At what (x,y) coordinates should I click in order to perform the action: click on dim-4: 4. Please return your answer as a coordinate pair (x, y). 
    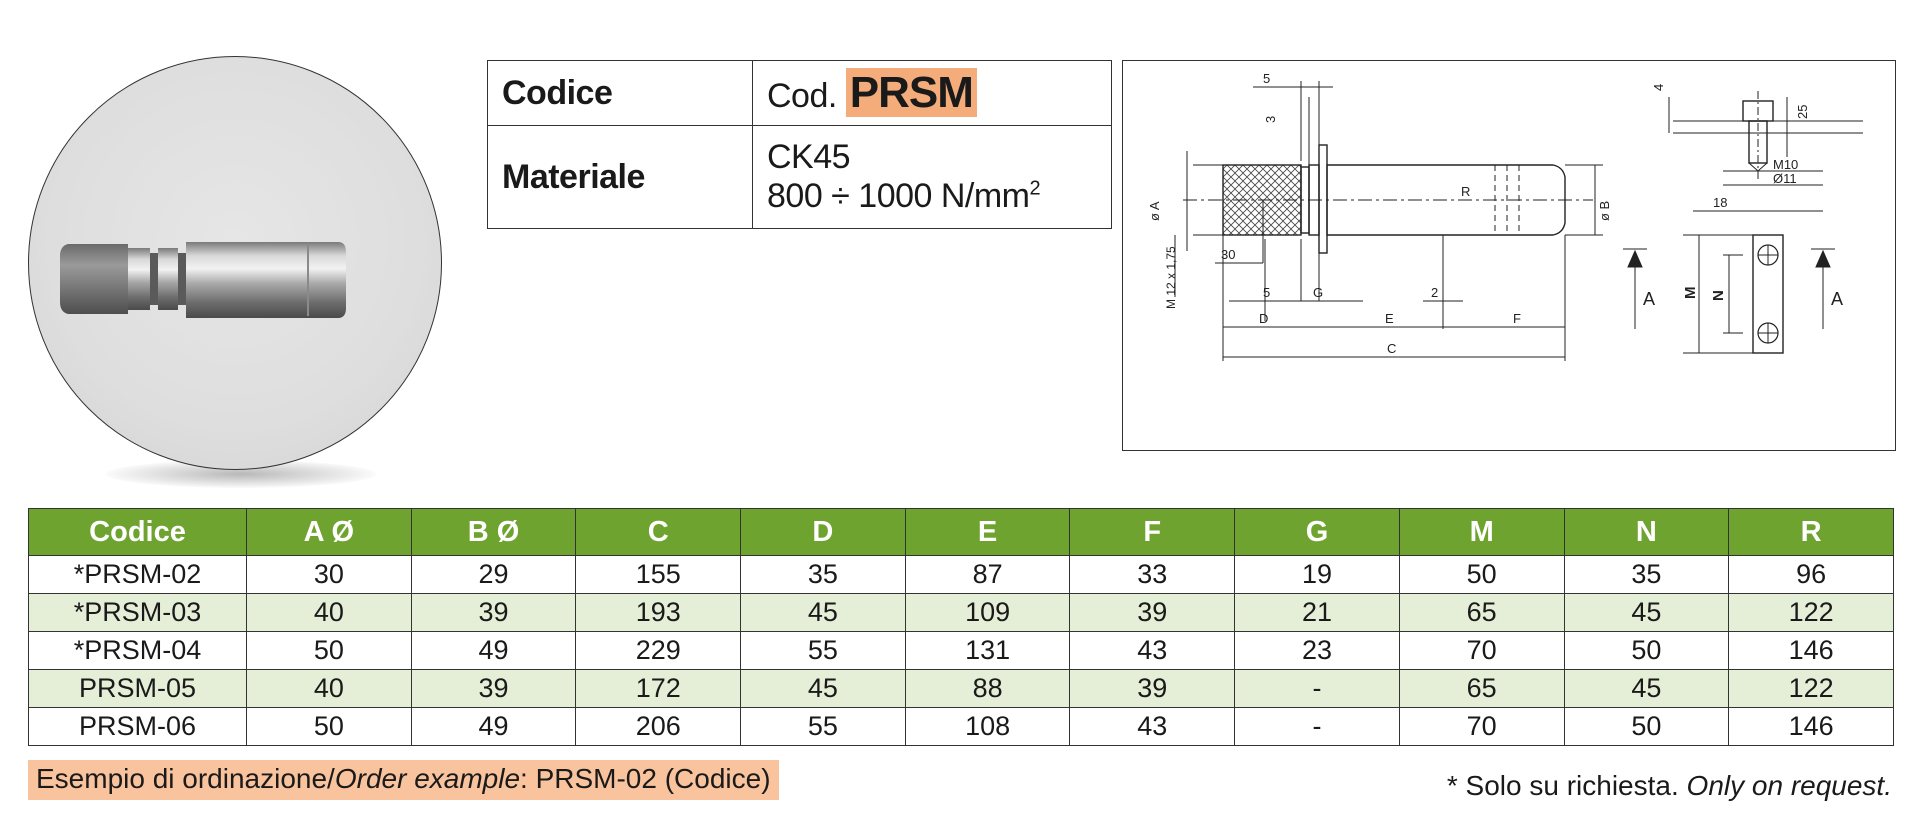
    Looking at the image, I should click on (1658, 87).